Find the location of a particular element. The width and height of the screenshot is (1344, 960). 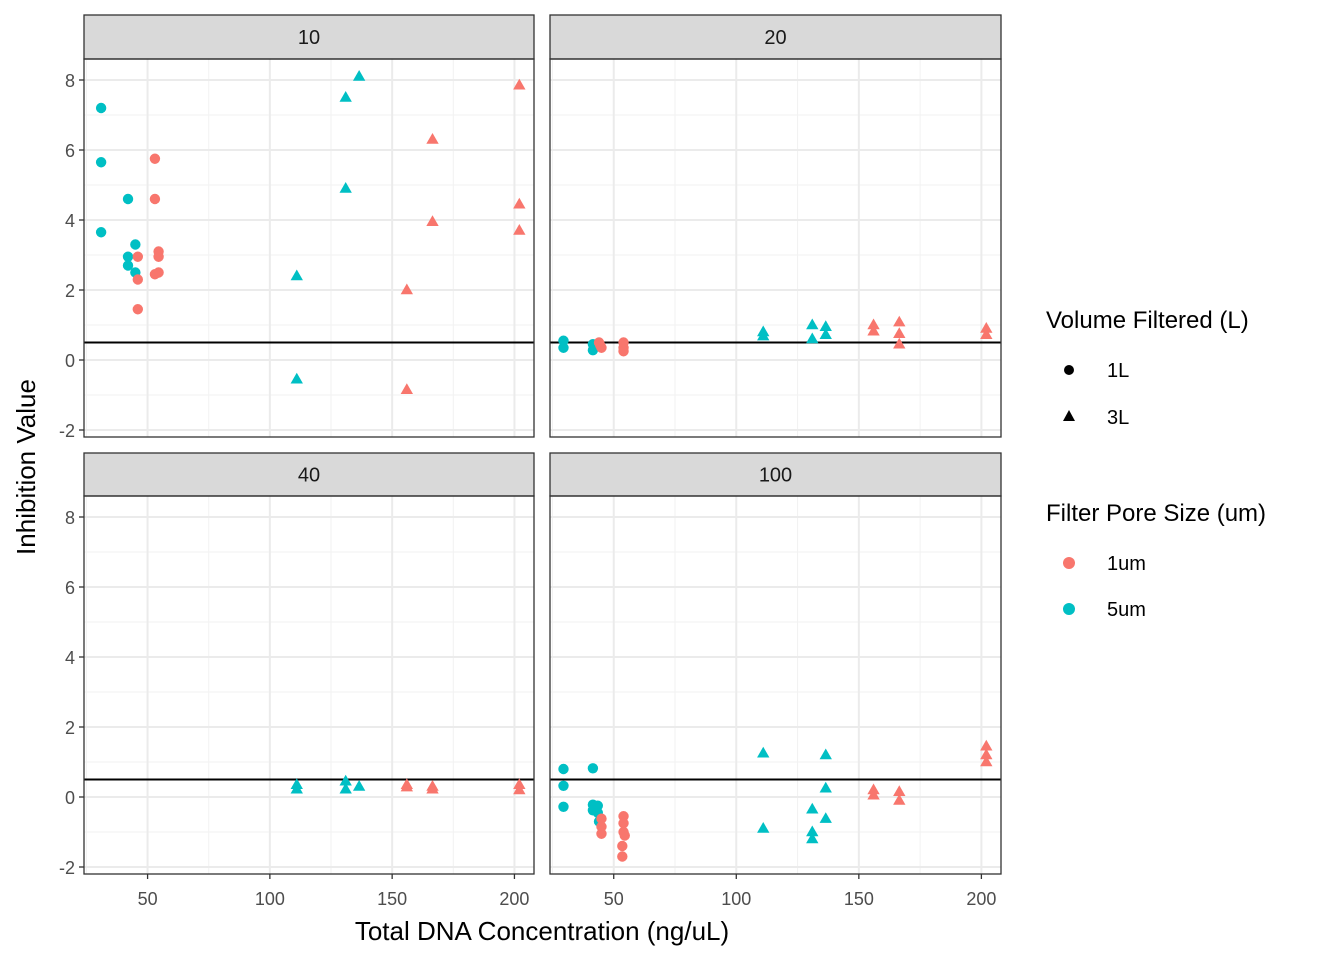

y-tick-label: -2 is located at coordinates (67, 868).